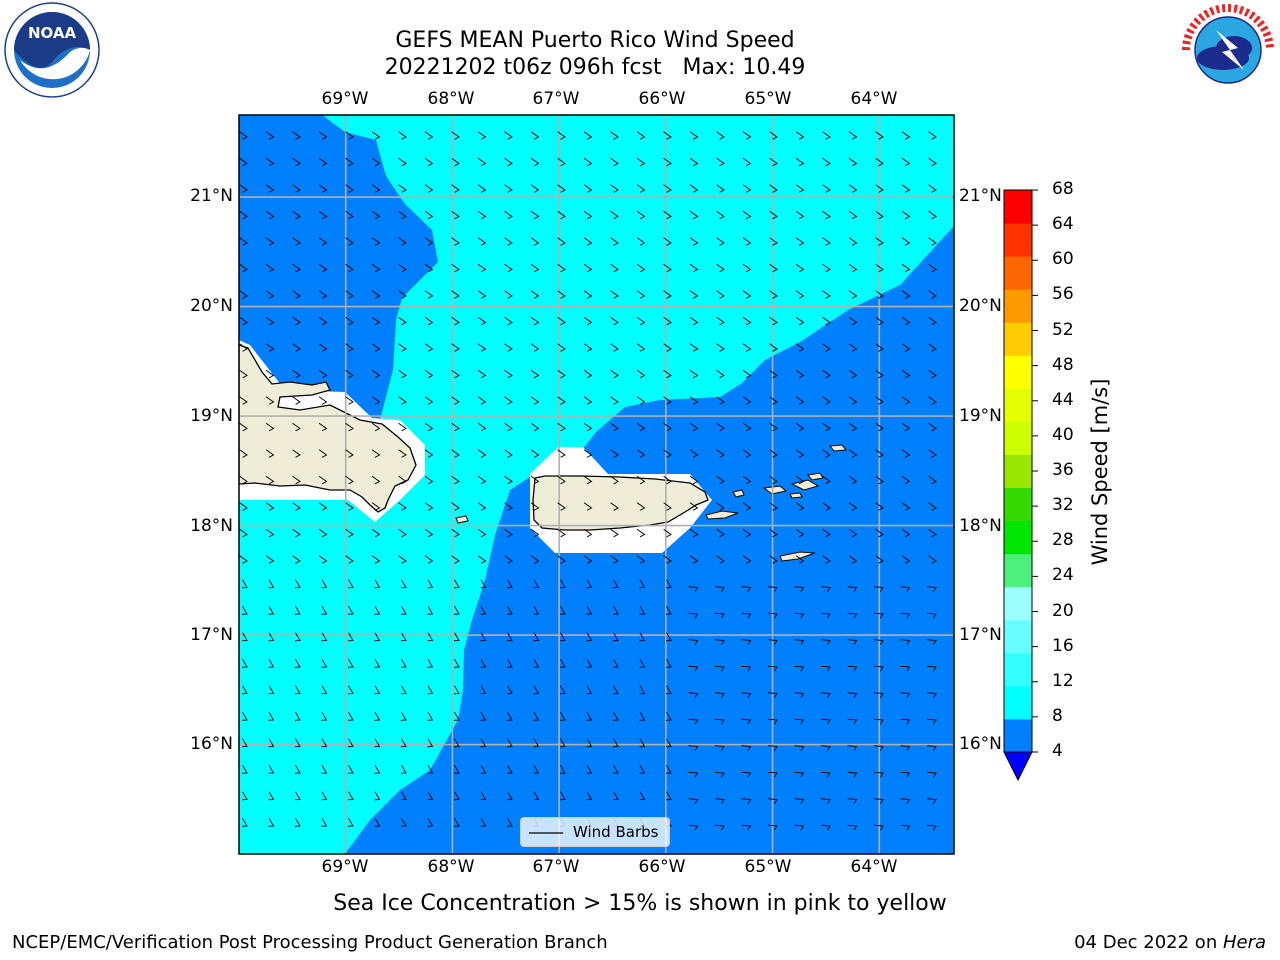 The image size is (1280, 960). I want to click on colorbar-tick-label: 68, so click(1063, 189).